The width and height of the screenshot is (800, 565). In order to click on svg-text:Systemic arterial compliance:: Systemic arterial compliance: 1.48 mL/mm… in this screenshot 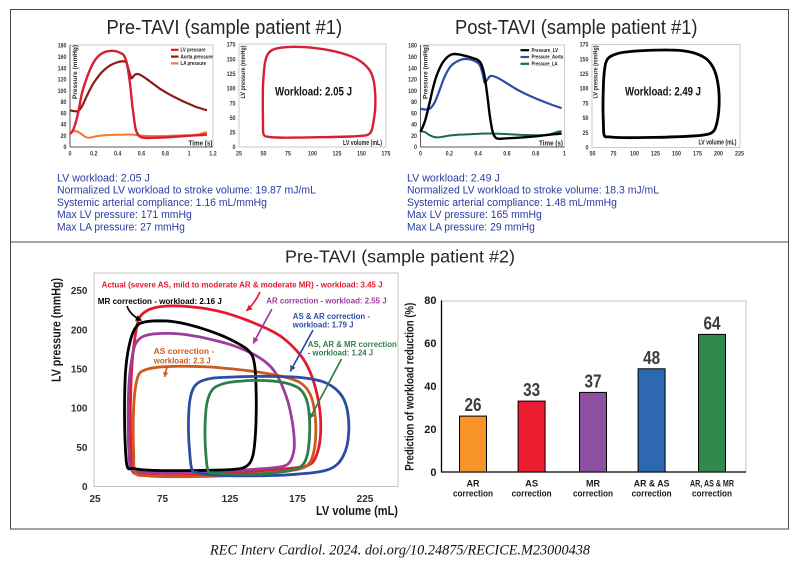, I will do `click(512, 203)`.